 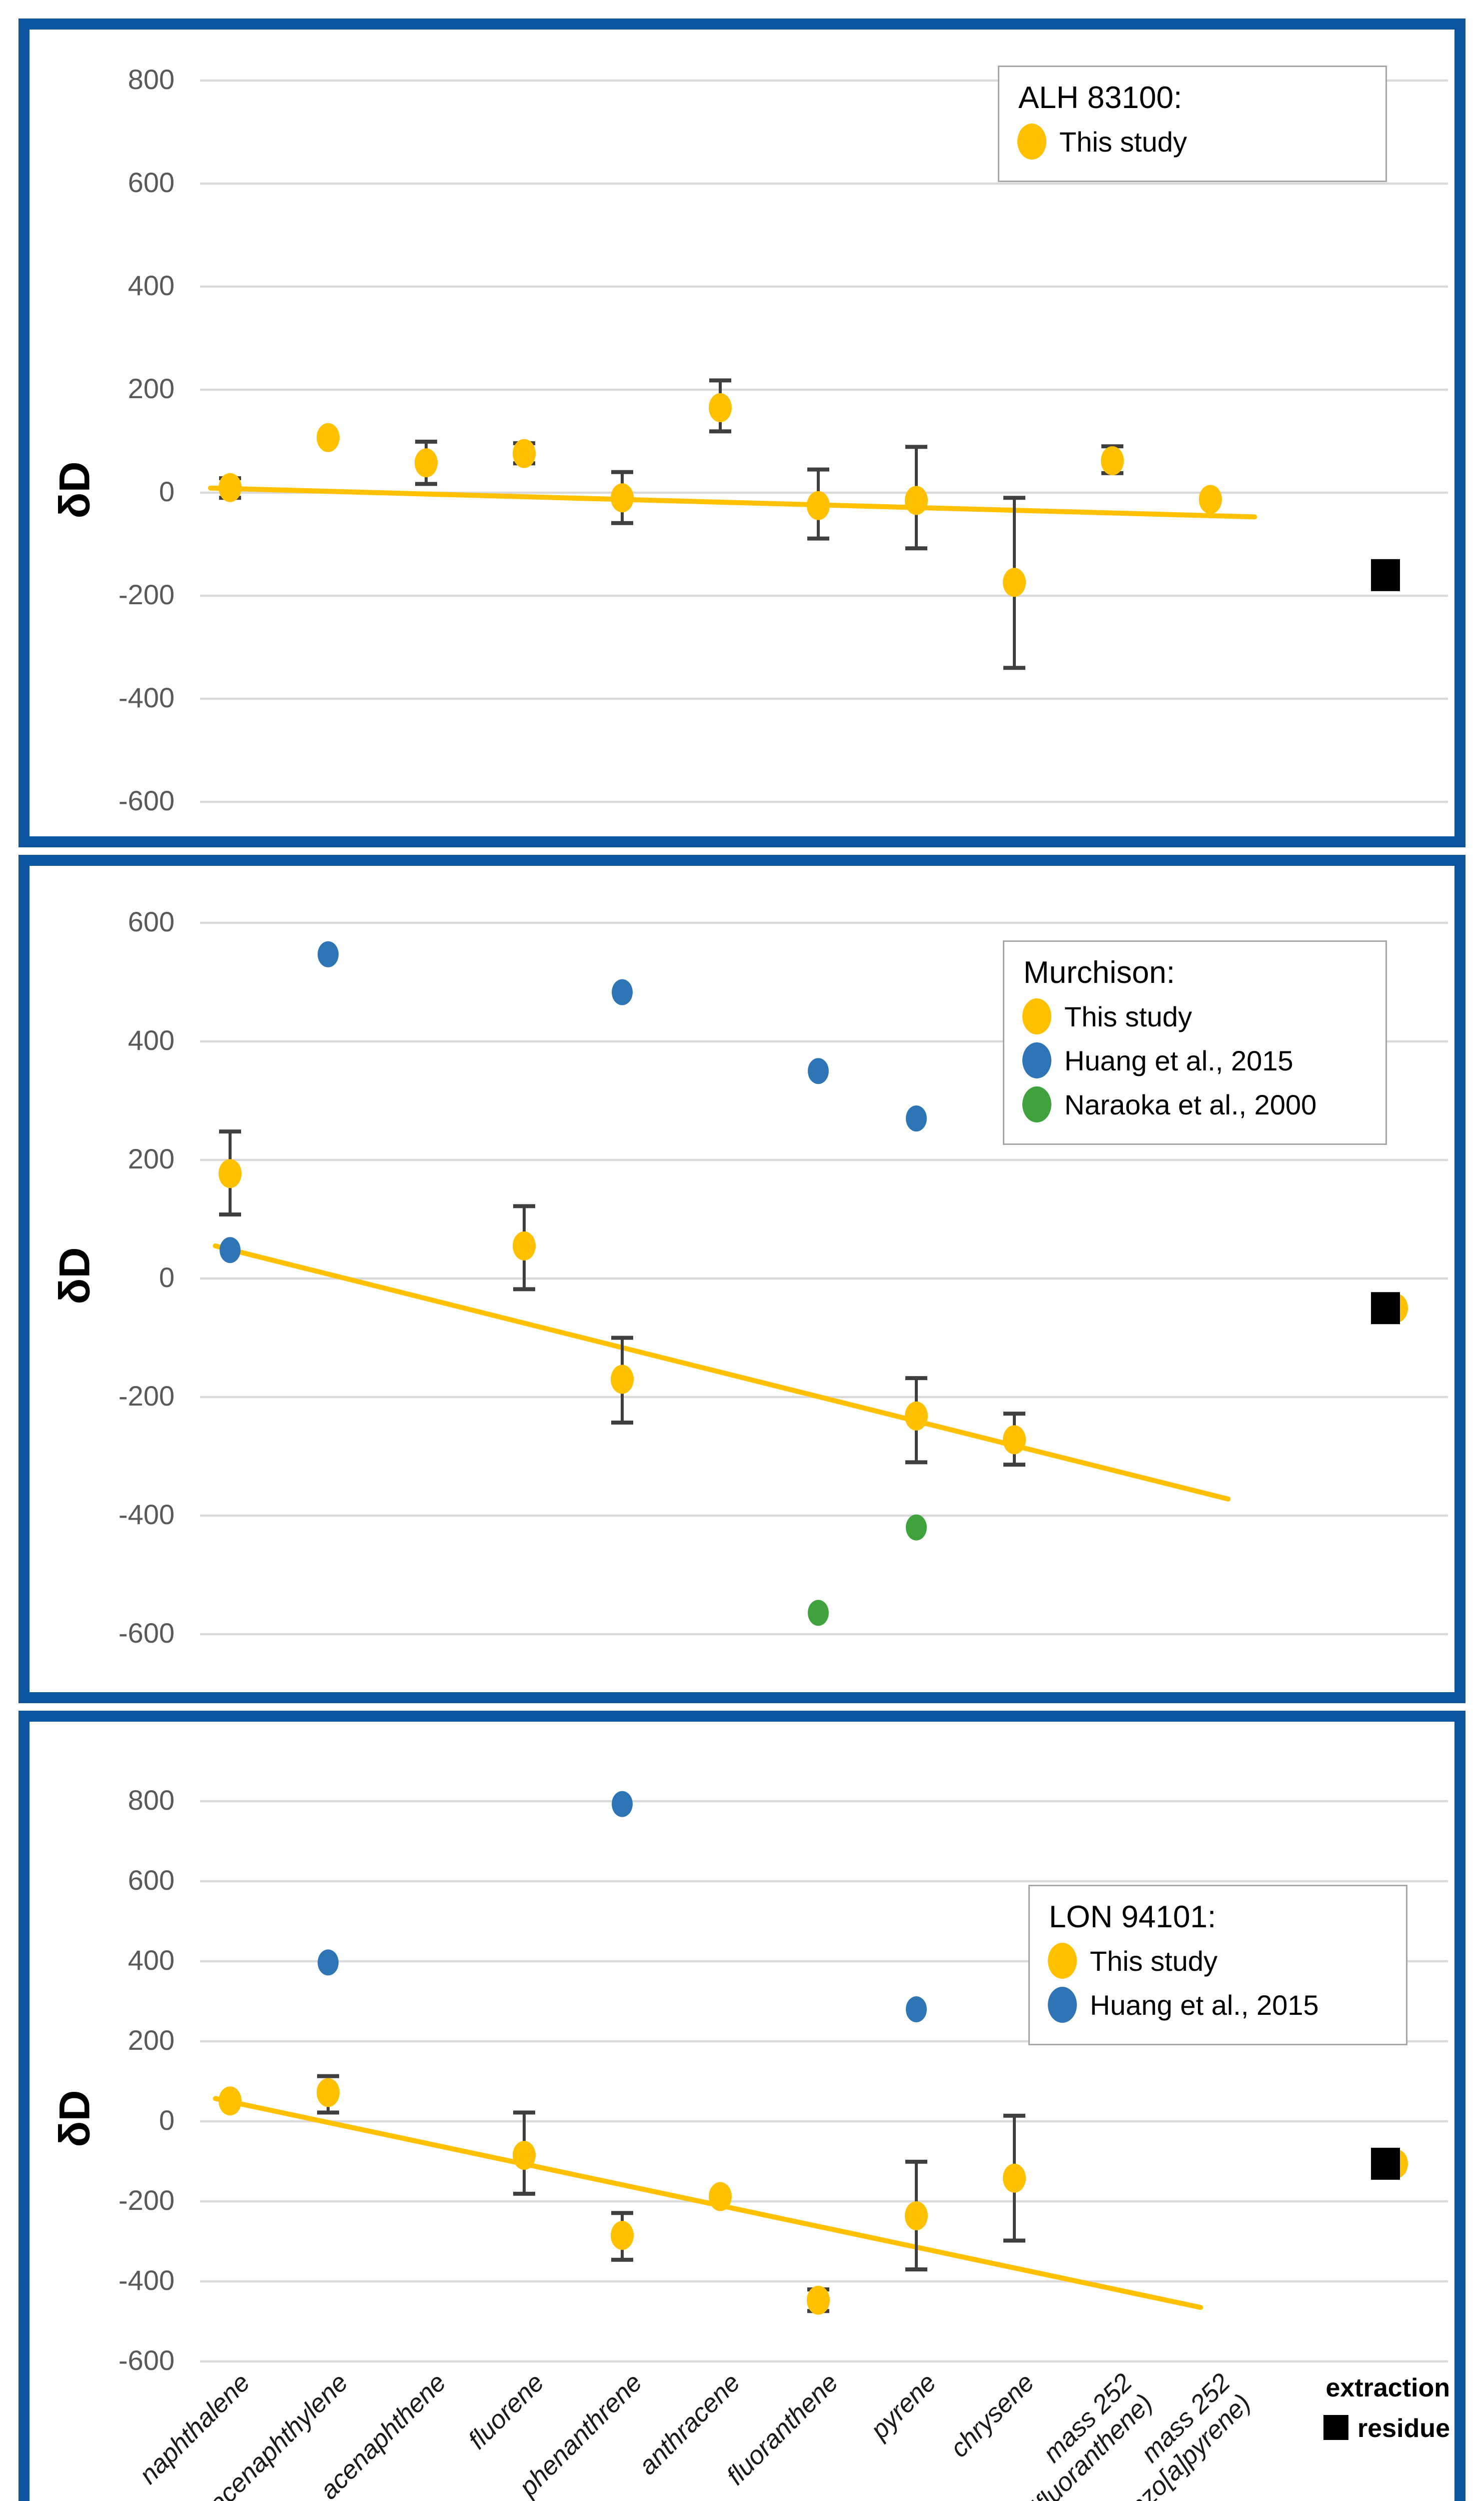 What do you see at coordinates (1190, 1104) in the screenshot?
I see `legend-entry-label: Naraoka et al., 2000` at bounding box center [1190, 1104].